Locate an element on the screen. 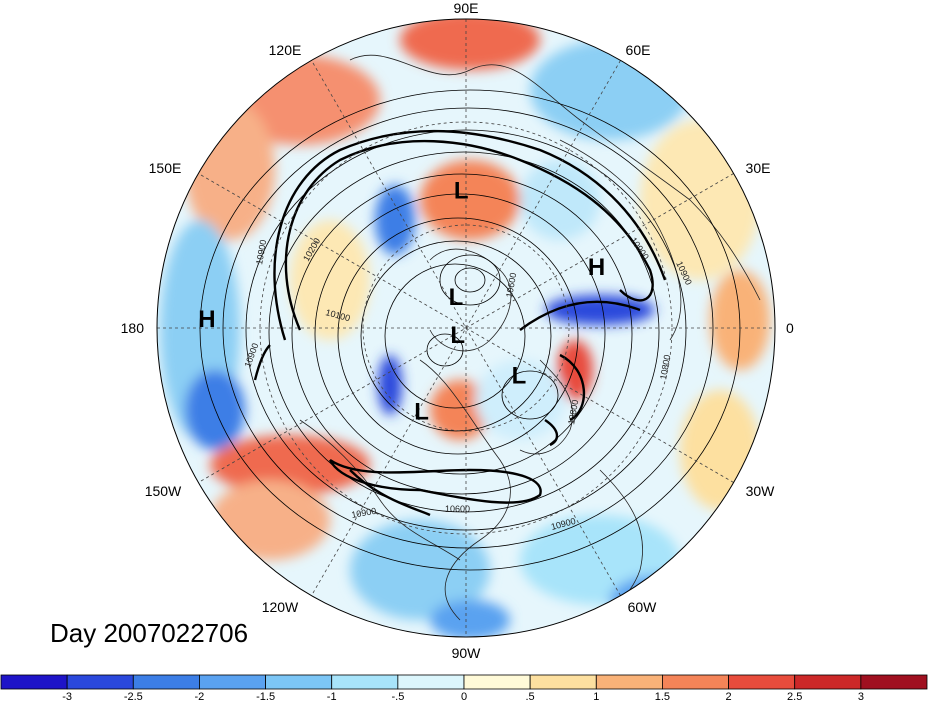  colorbar-tick-label: -1 is located at coordinates (332, 696).